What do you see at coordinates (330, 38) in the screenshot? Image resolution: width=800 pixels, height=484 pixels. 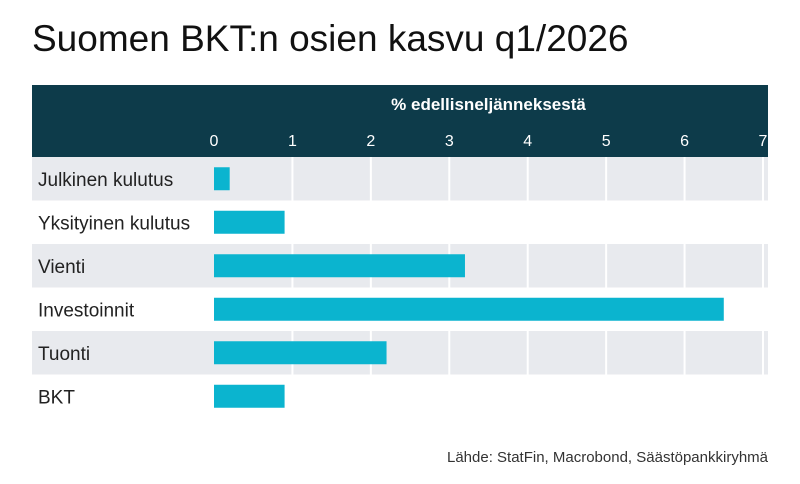 I see `chart-title: Suomen BKT:n osien kasvu q1/2026` at bounding box center [330, 38].